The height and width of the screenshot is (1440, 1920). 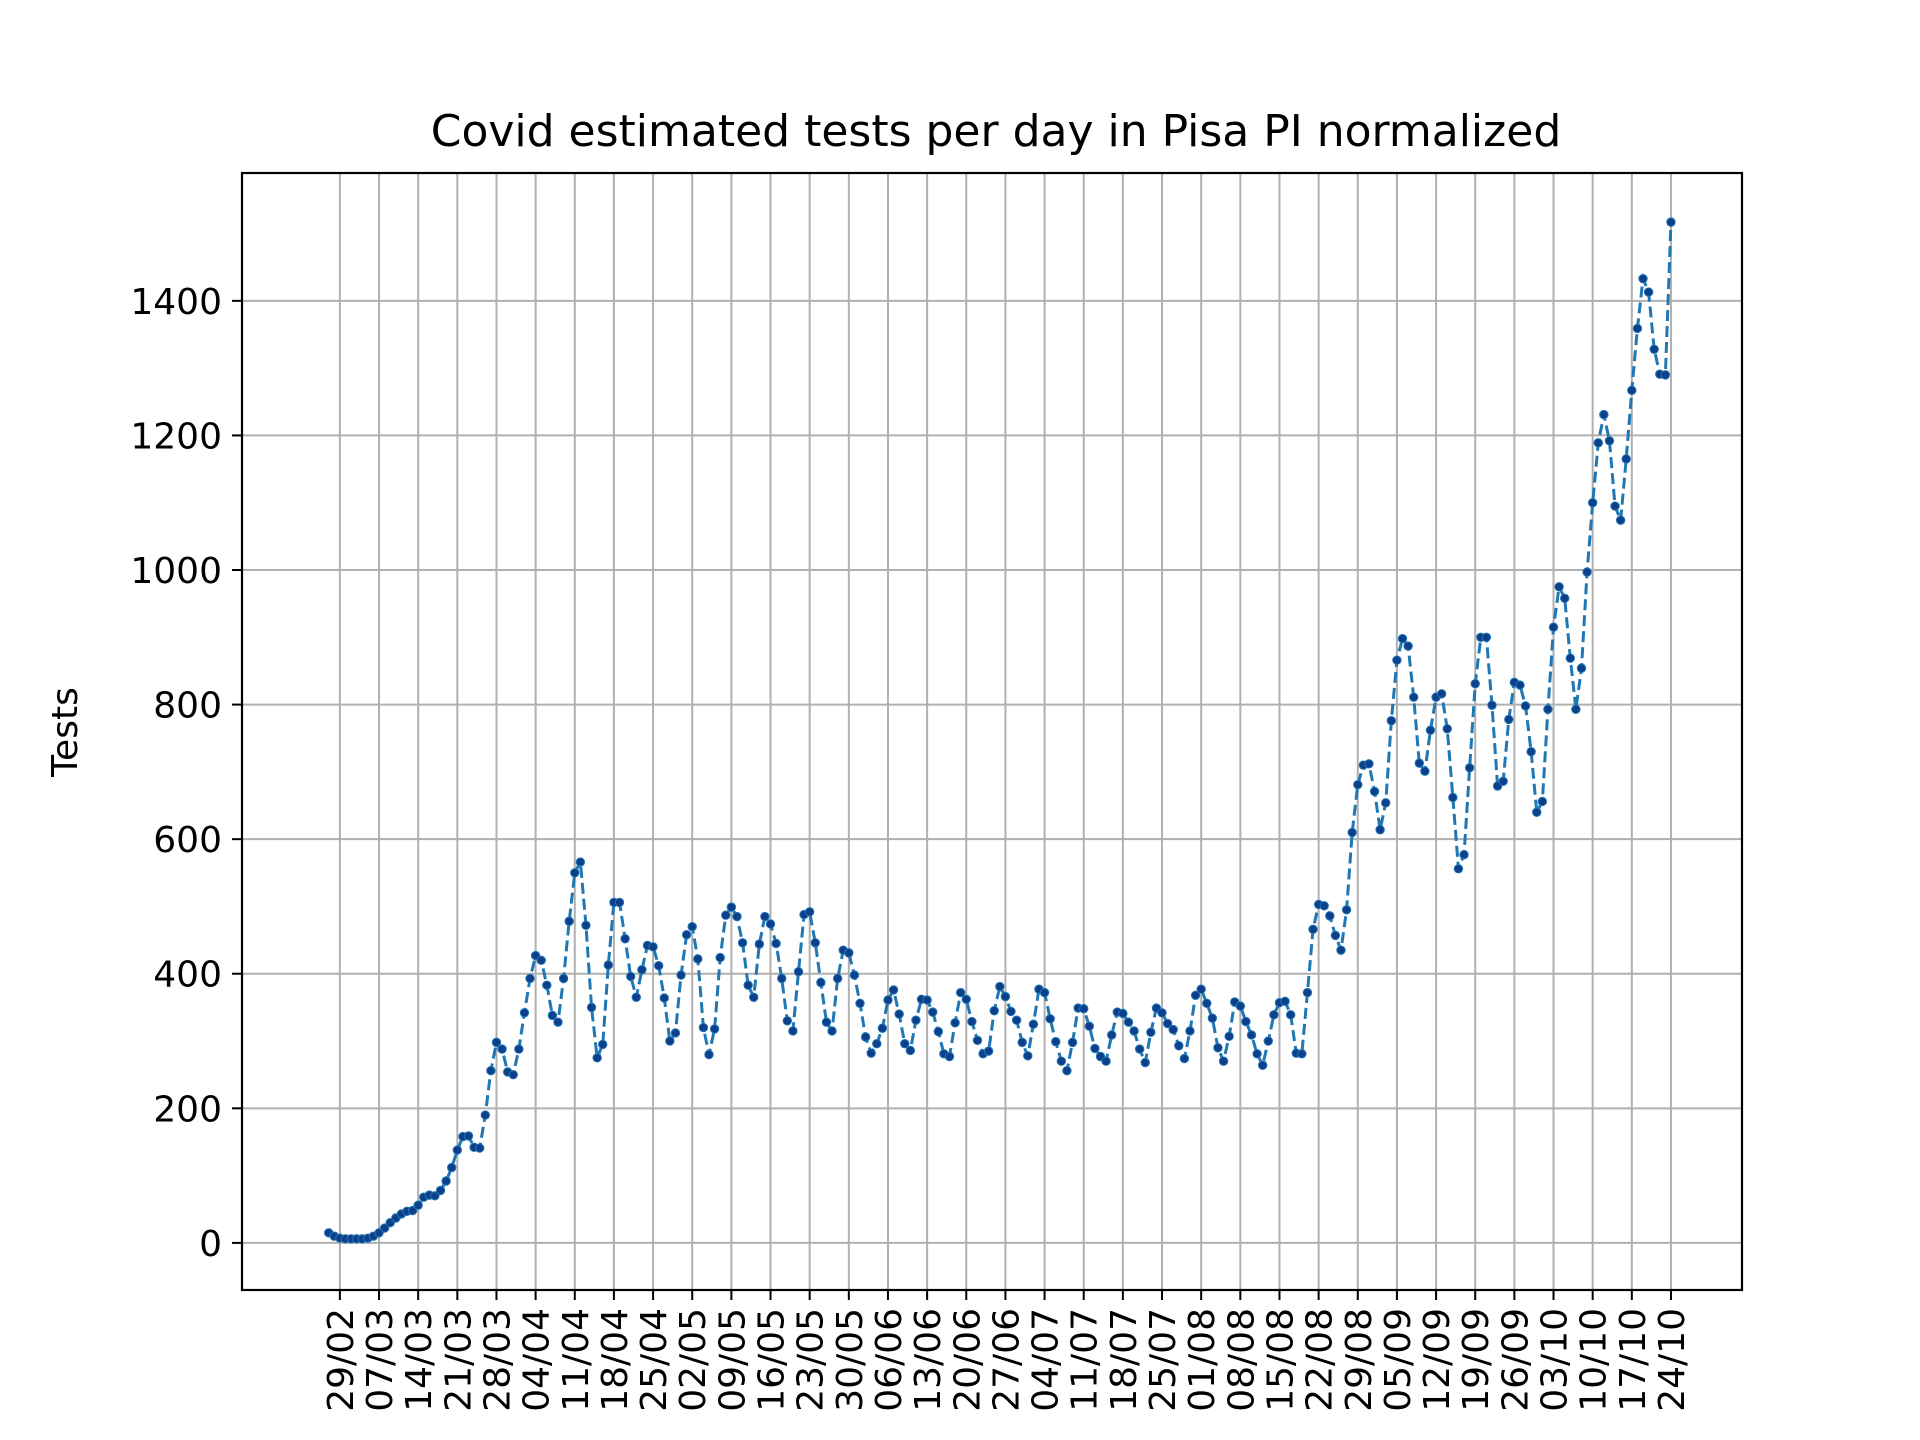 What do you see at coordinates (1124, 1360) in the screenshot?
I see `x-tick-label: 18/07` at bounding box center [1124, 1360].